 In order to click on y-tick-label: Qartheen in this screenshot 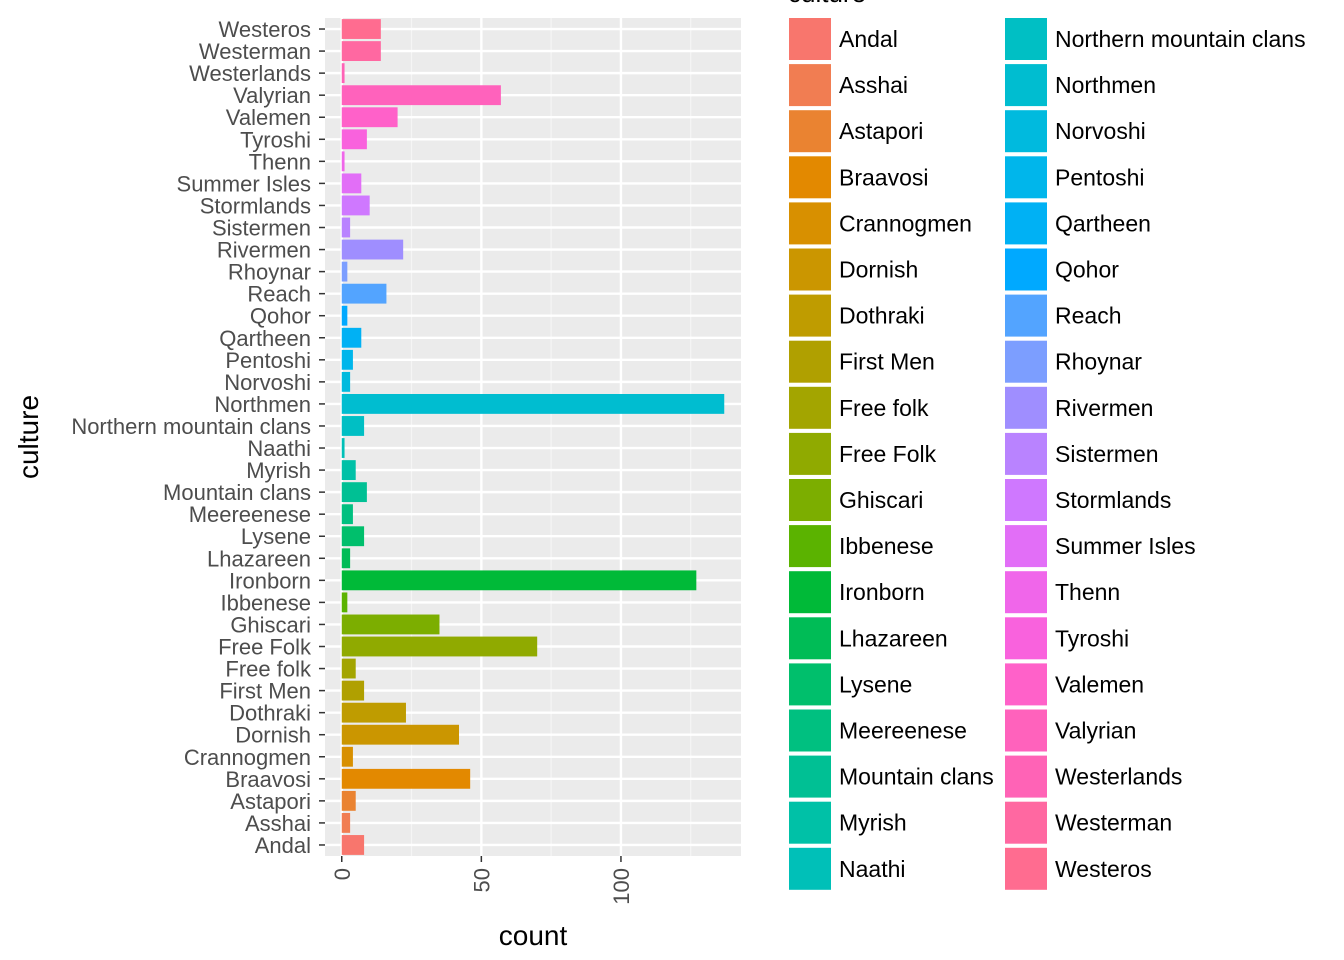, I will do `click(265, 338)`.